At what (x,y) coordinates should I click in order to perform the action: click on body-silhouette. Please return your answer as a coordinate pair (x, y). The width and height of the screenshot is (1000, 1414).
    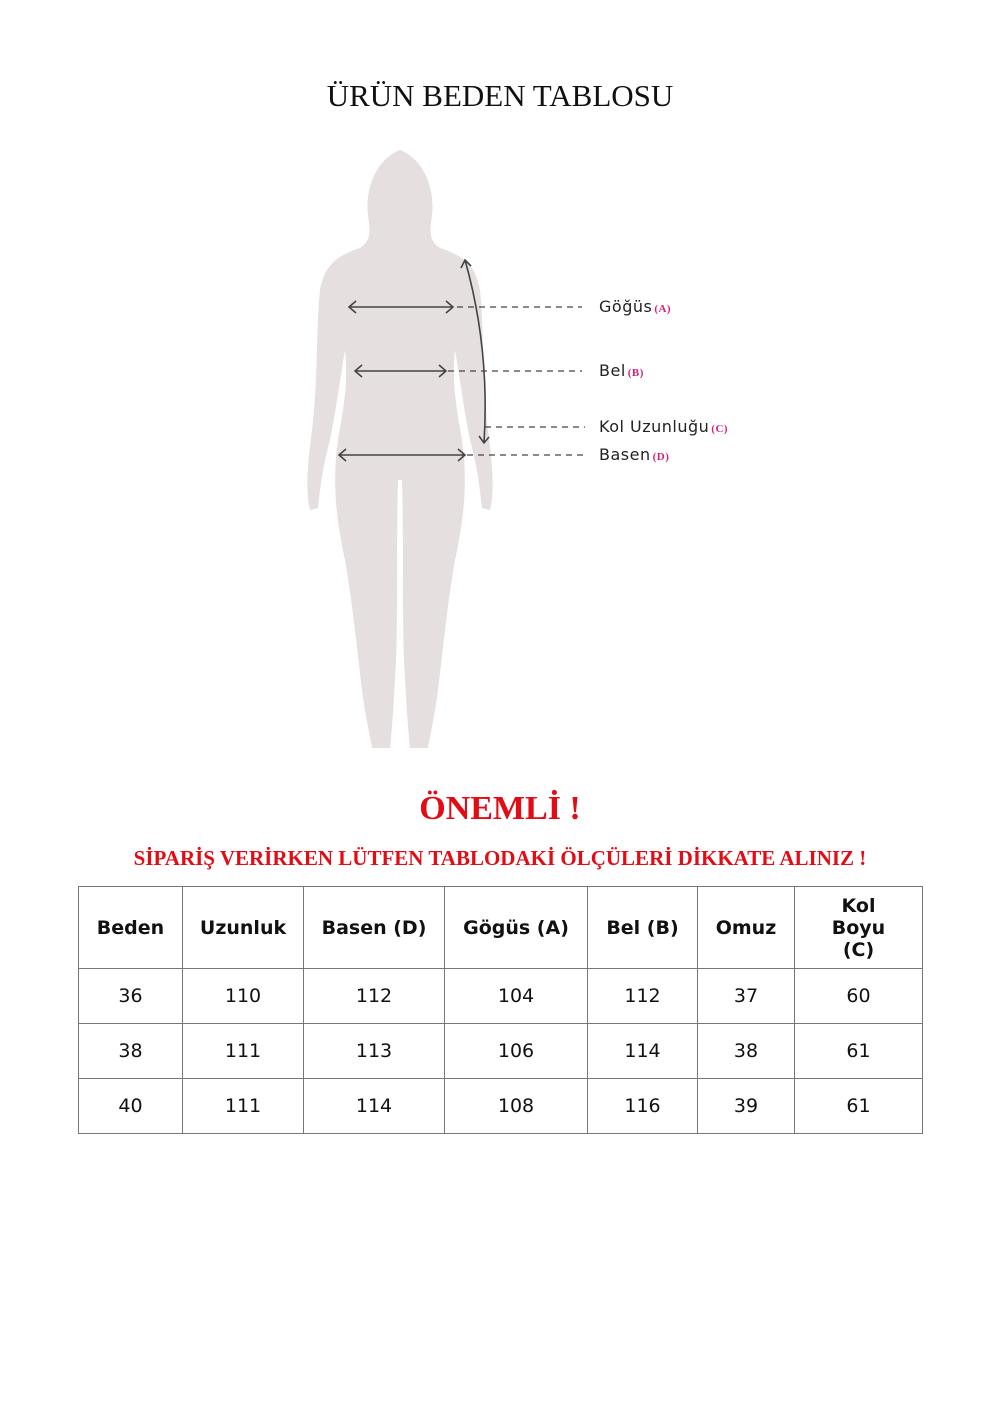
    Looking at the image, I should click on (400, 449).